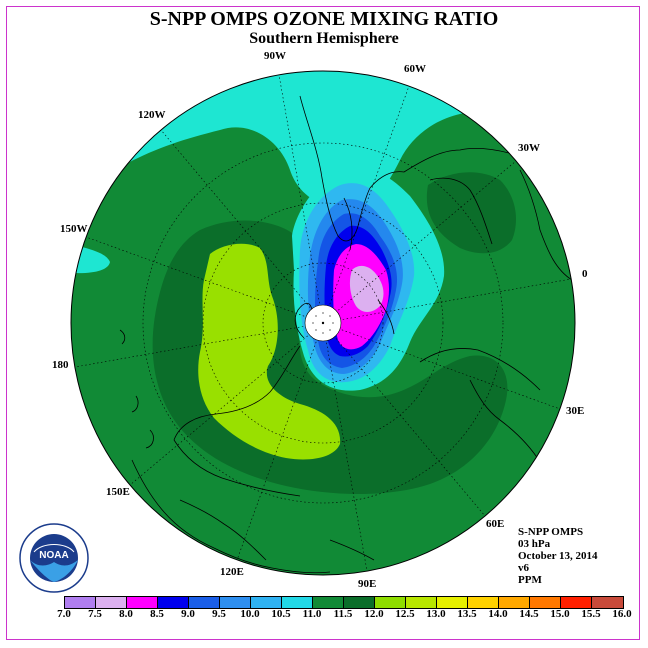 This screenshot has height=648, width=648. I want to click on colorbar-tick-label: 7.5, so click(95, 614).